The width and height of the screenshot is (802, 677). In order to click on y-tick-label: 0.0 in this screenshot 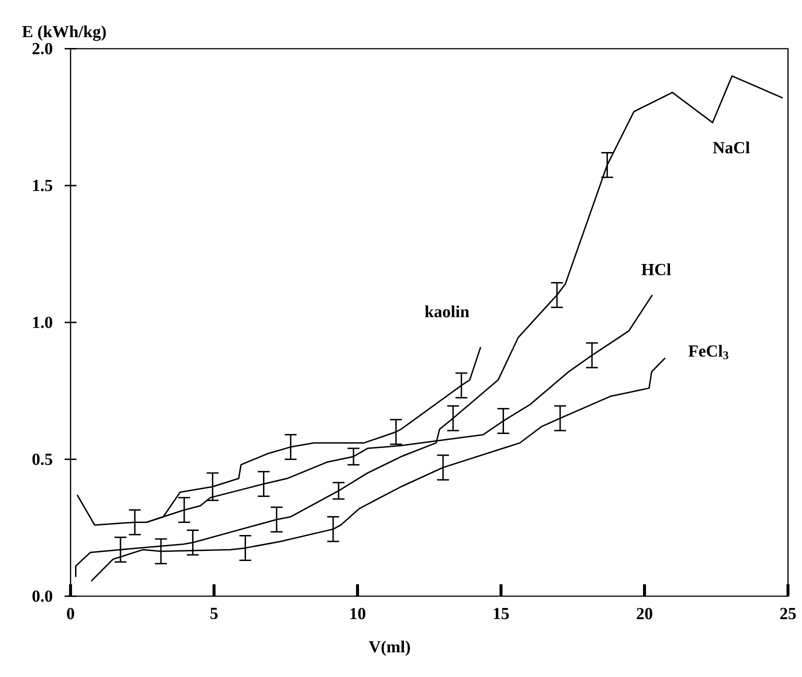, I will do `click(42, 596)`.